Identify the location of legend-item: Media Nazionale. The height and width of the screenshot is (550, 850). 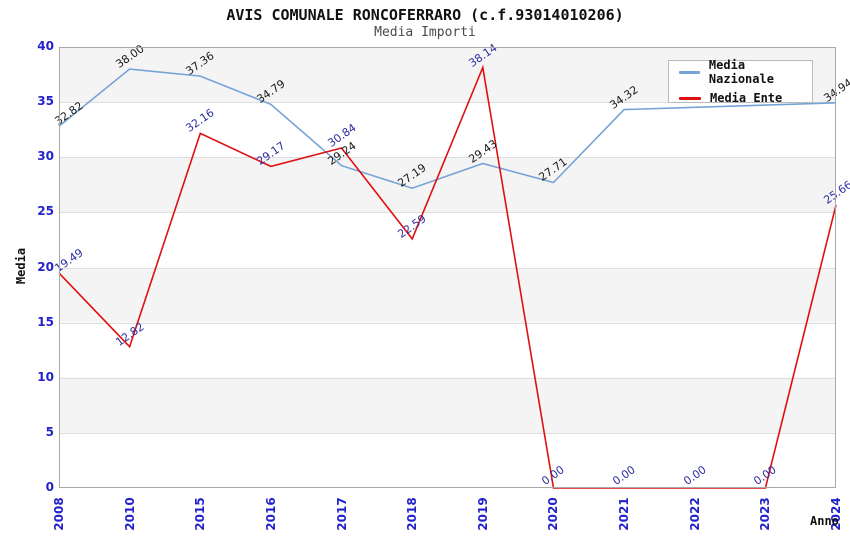
(745, 72).